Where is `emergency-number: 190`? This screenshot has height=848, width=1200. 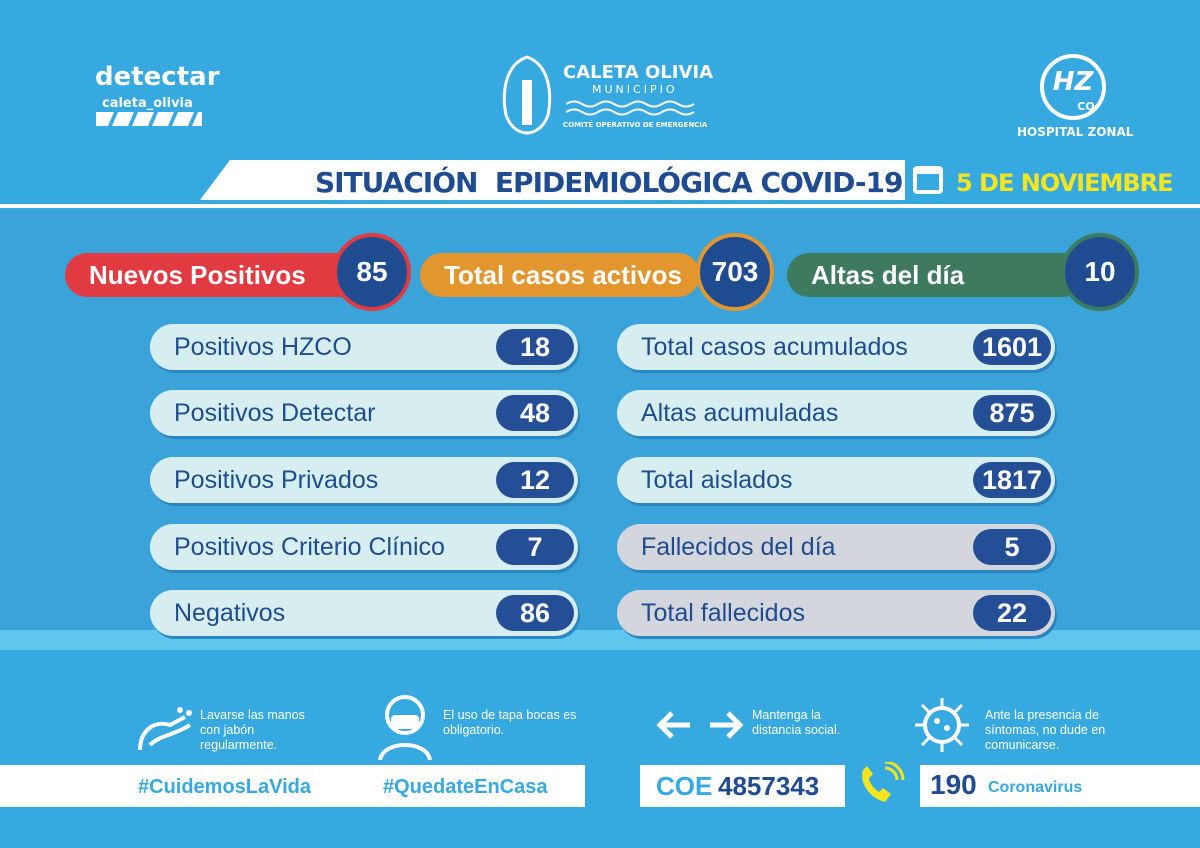
emergency-number: 190 is located at coordinates (953, 784).